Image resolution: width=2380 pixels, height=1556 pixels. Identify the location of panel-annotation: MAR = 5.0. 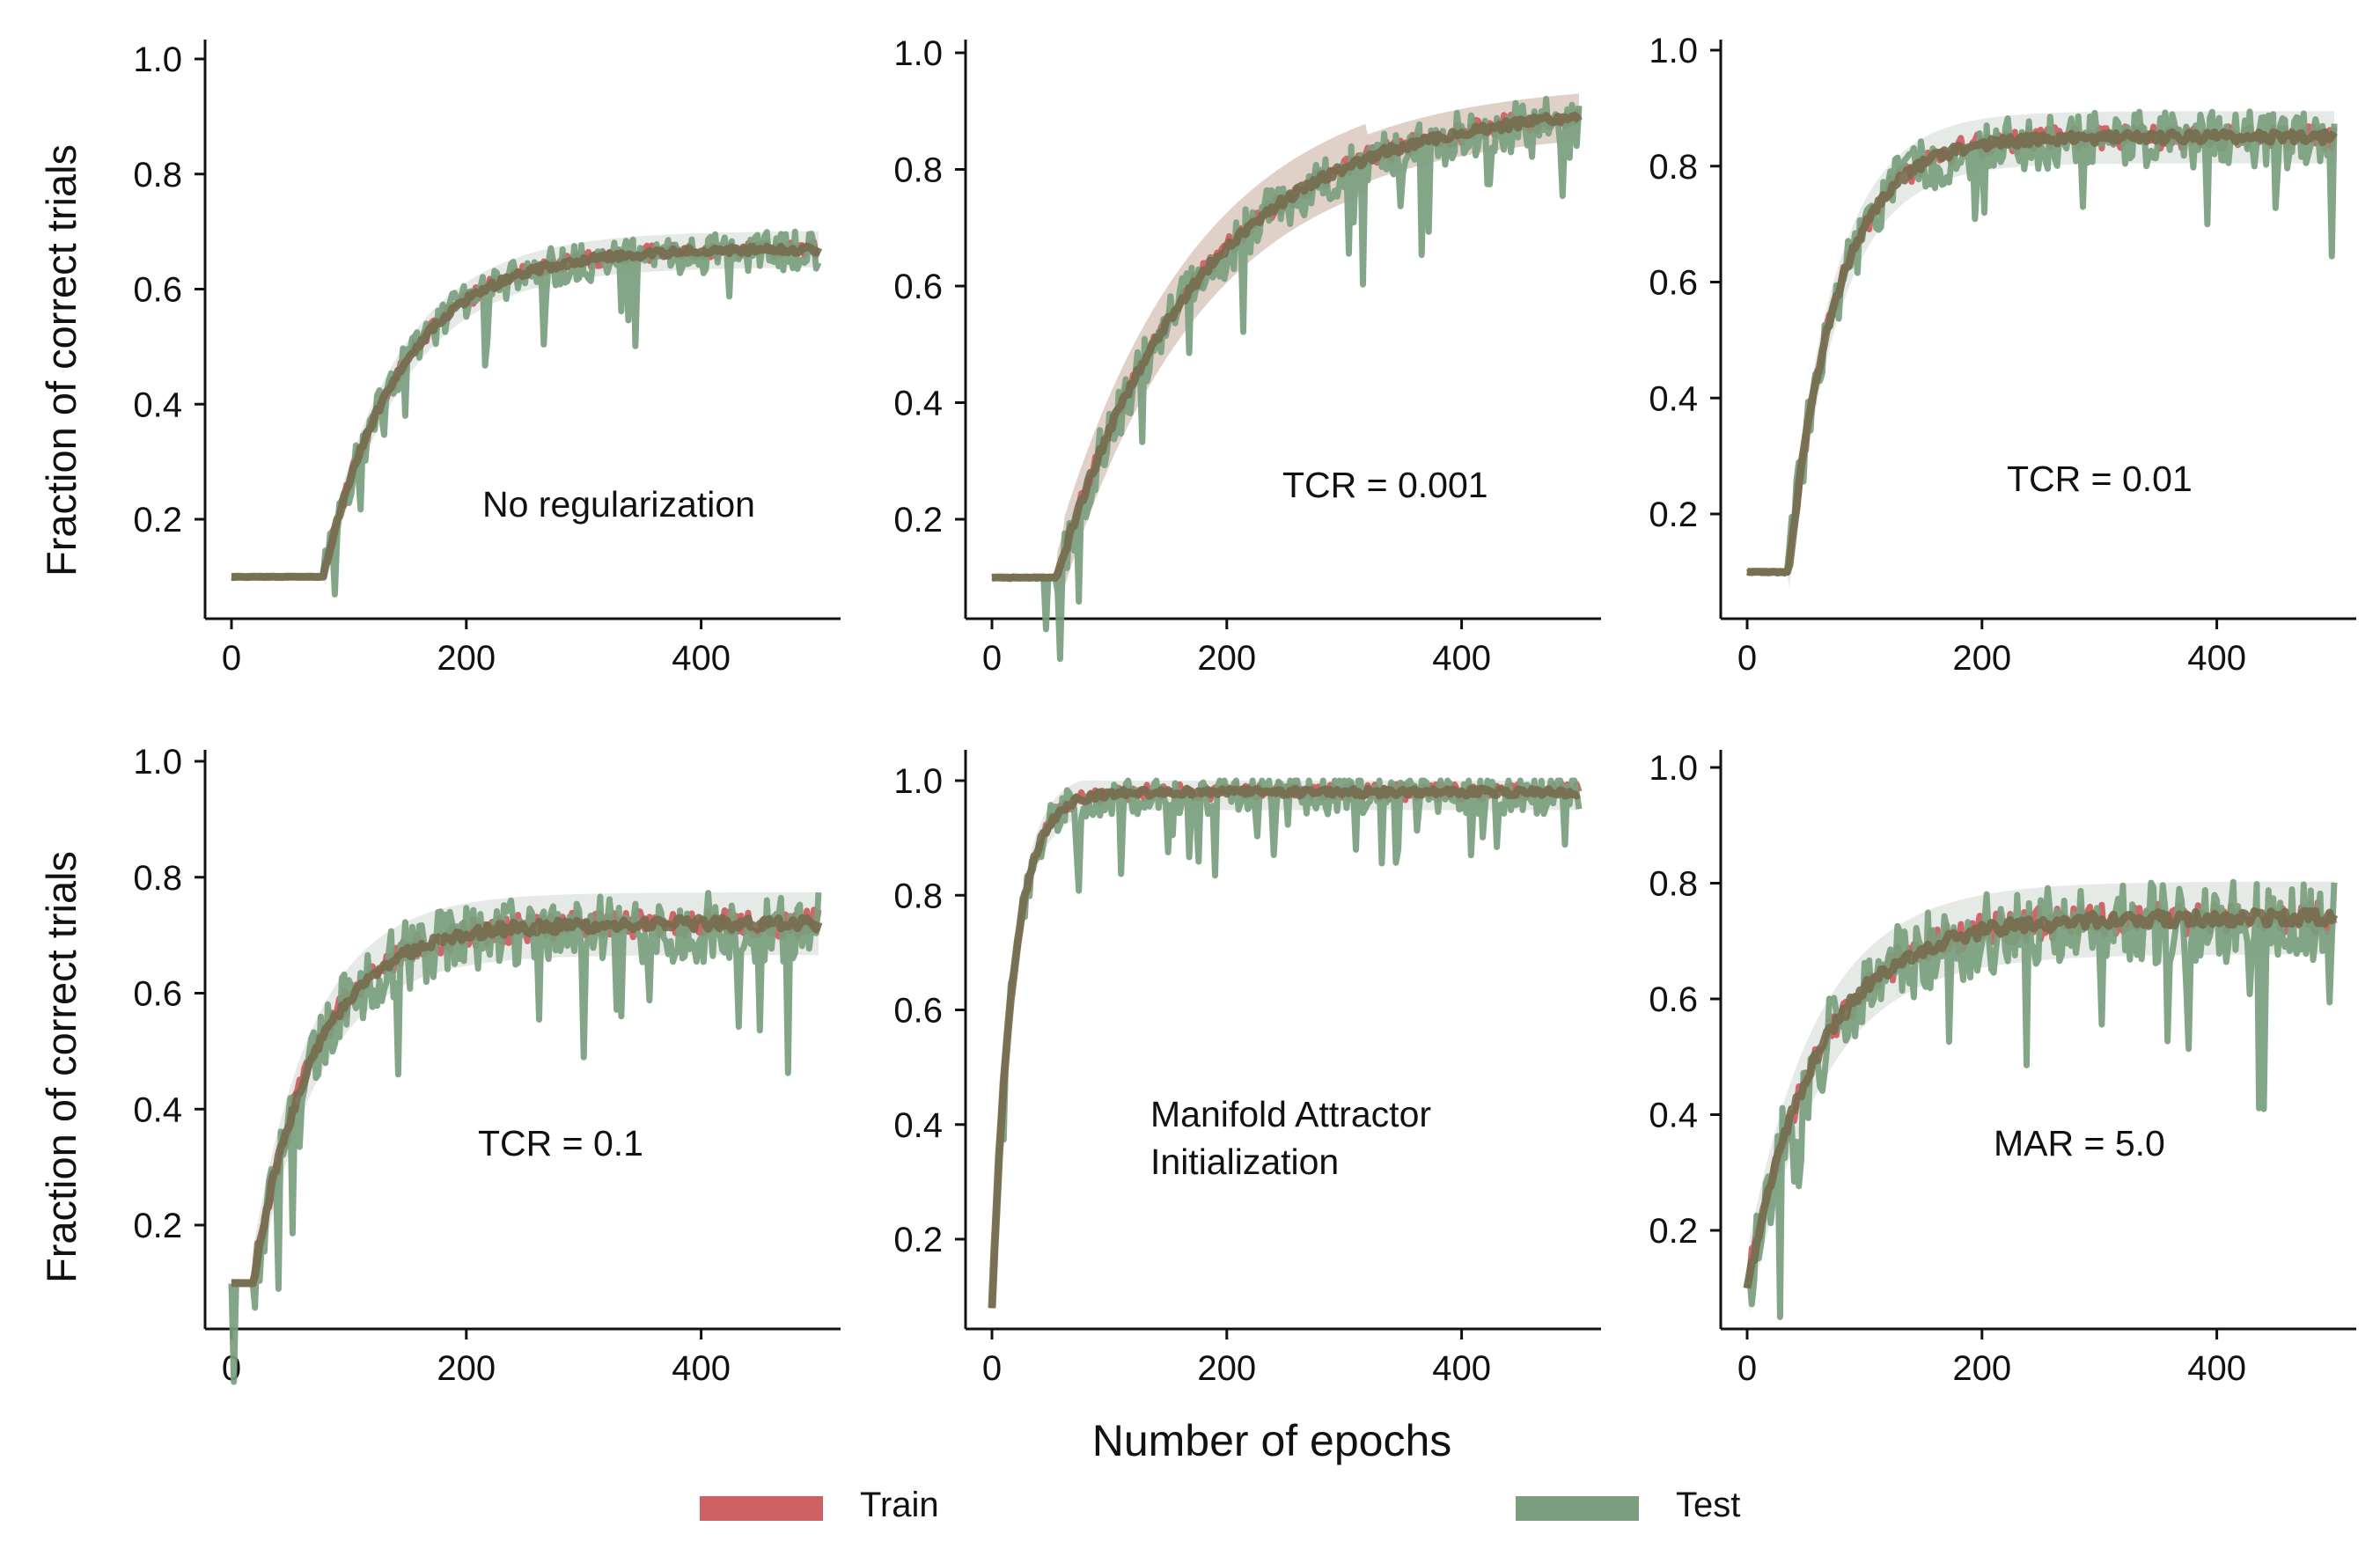
(2079, 1143).